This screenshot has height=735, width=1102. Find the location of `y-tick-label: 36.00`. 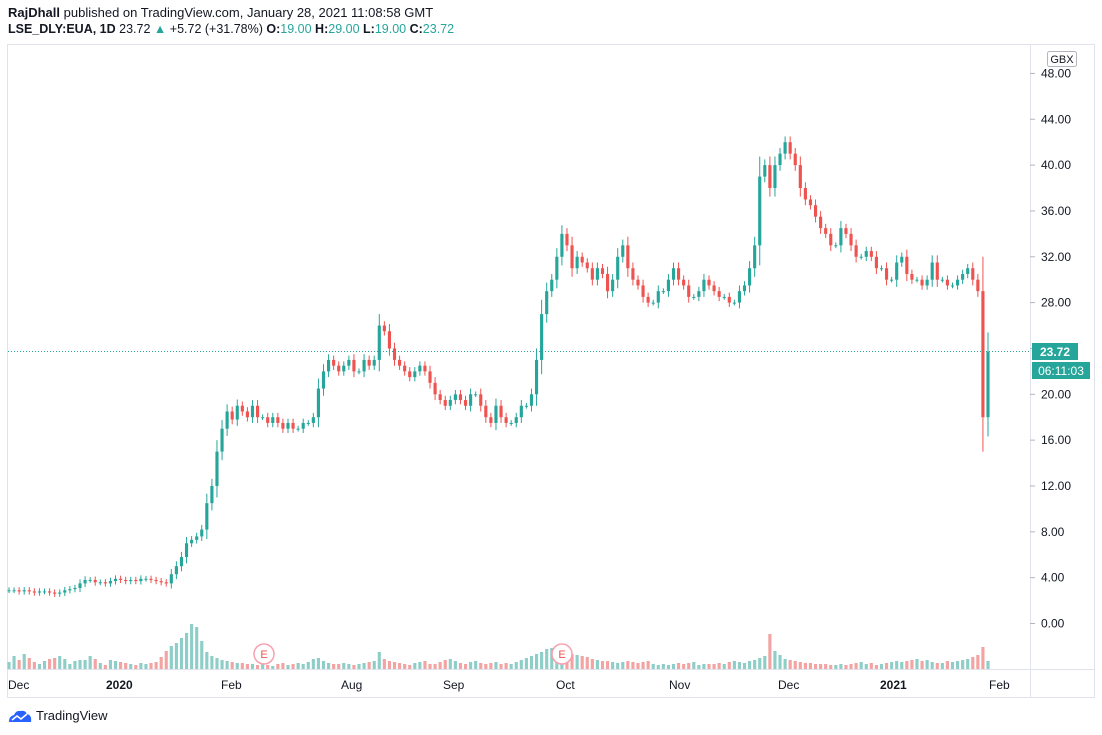

y-tick-label: 36.00 is located at coordinates (1056, 211).